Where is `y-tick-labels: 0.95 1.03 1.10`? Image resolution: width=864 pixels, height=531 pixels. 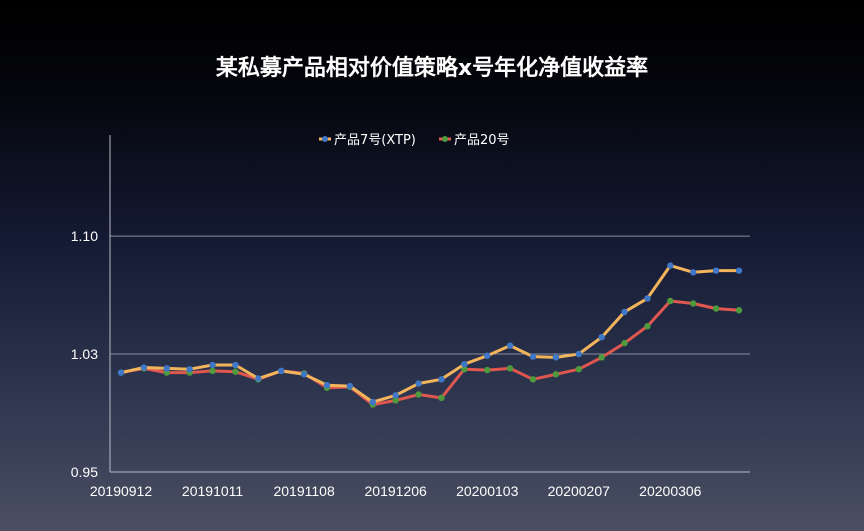
y-tick-labels: 0.95 1.03 1.10 is located at coordinates (84, 354).